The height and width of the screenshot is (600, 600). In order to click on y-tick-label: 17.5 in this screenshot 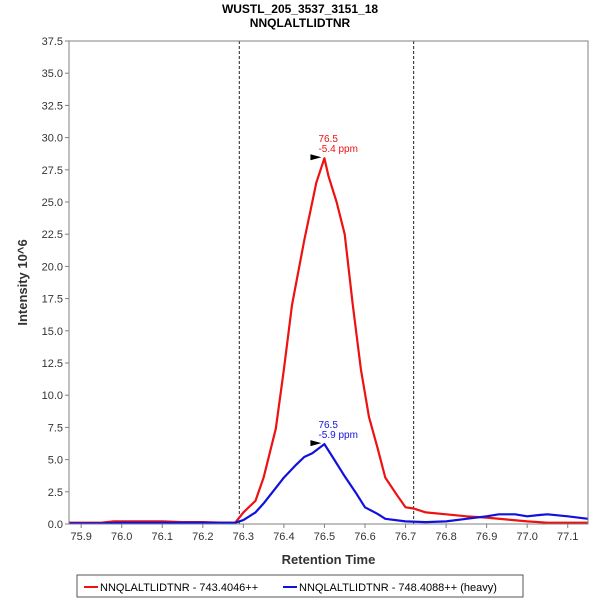, I will do `click(52, 300)`.